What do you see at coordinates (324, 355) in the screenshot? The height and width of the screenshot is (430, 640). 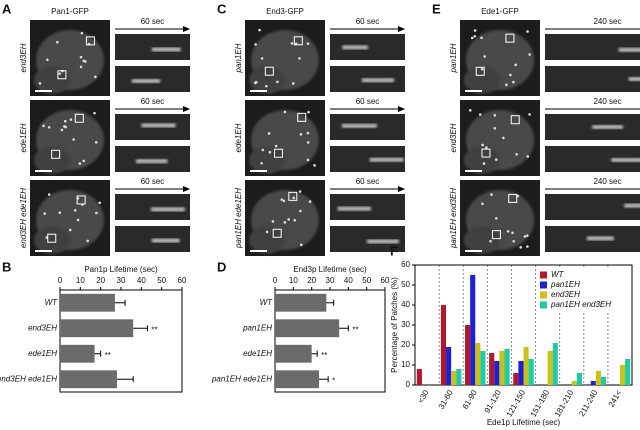 I see `significance: **` at bounding box center [324, 355].